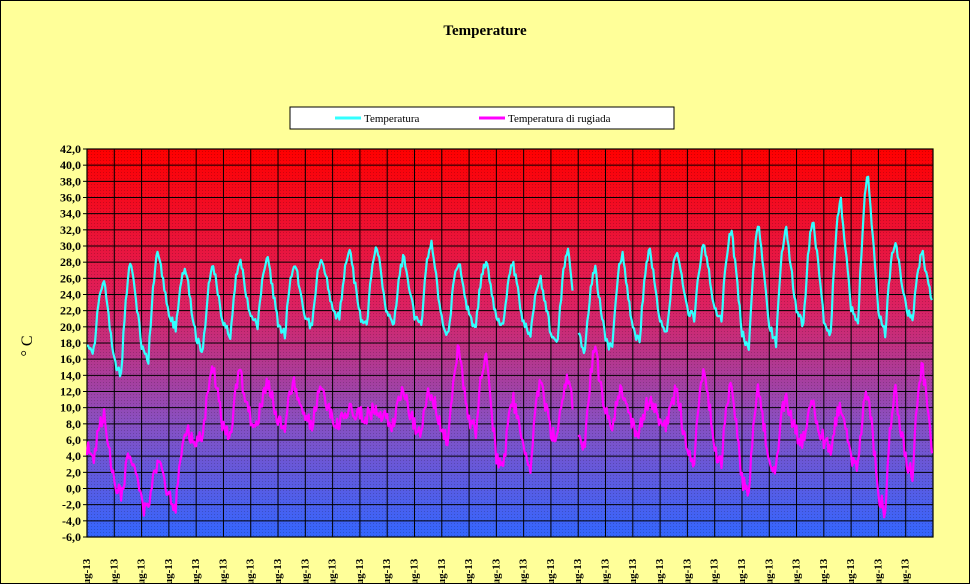 Image resolution: width=970 pixels, height=584 pixels. What do you see at coordinates (70, 295) in the screenshot?
I see `y-tick-label: 24,0` at bounding box center [70, 295].